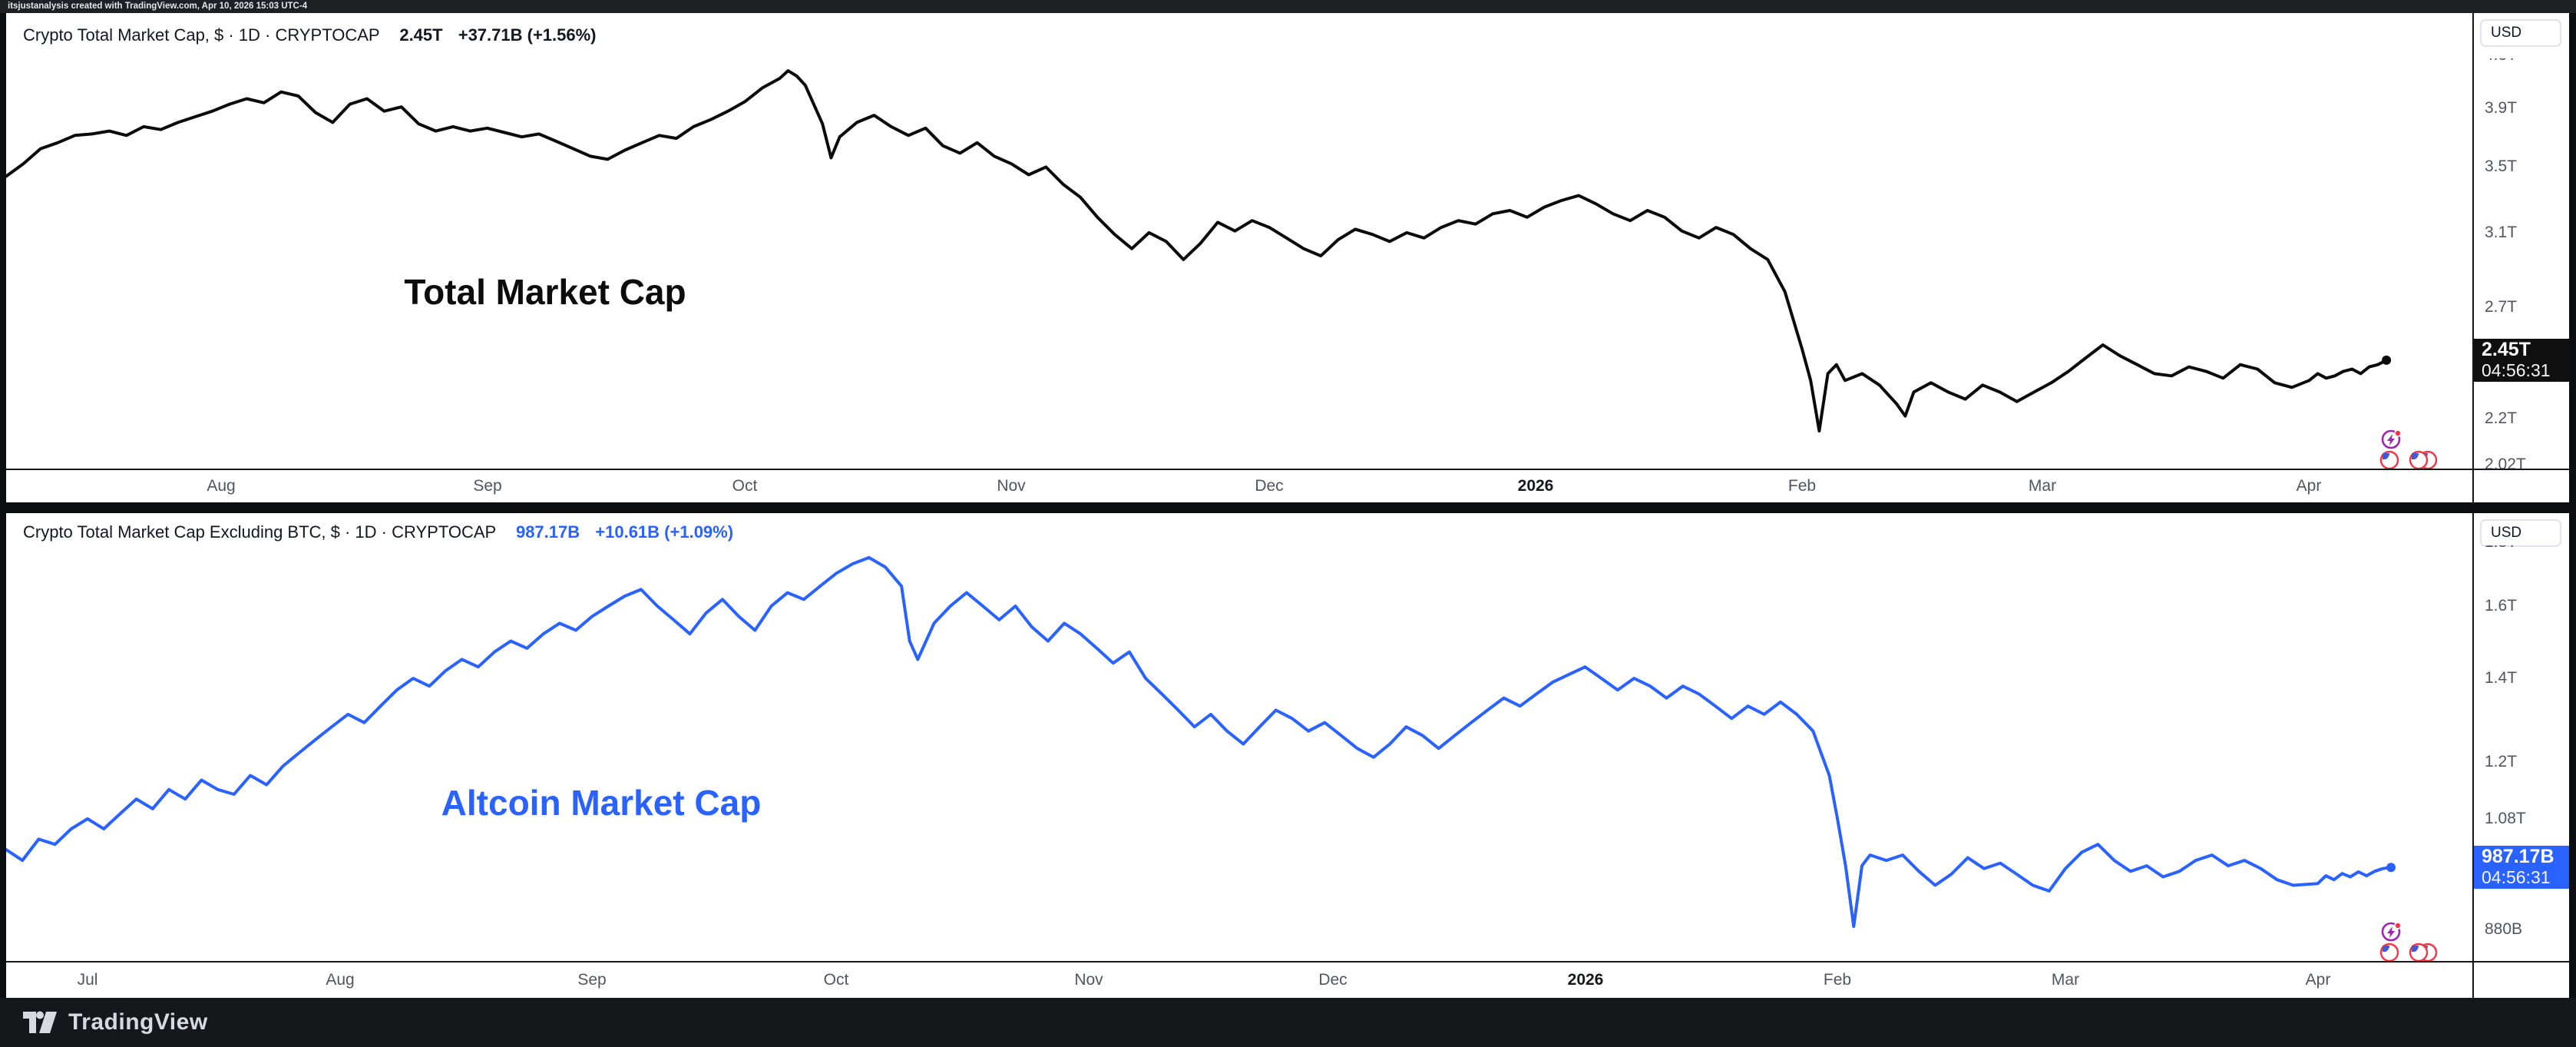  What do you see at coordinates (2501, 606) in the screenshot?
I see `y-axis-tick: 1.6T` at bounding box center [2501, 606].